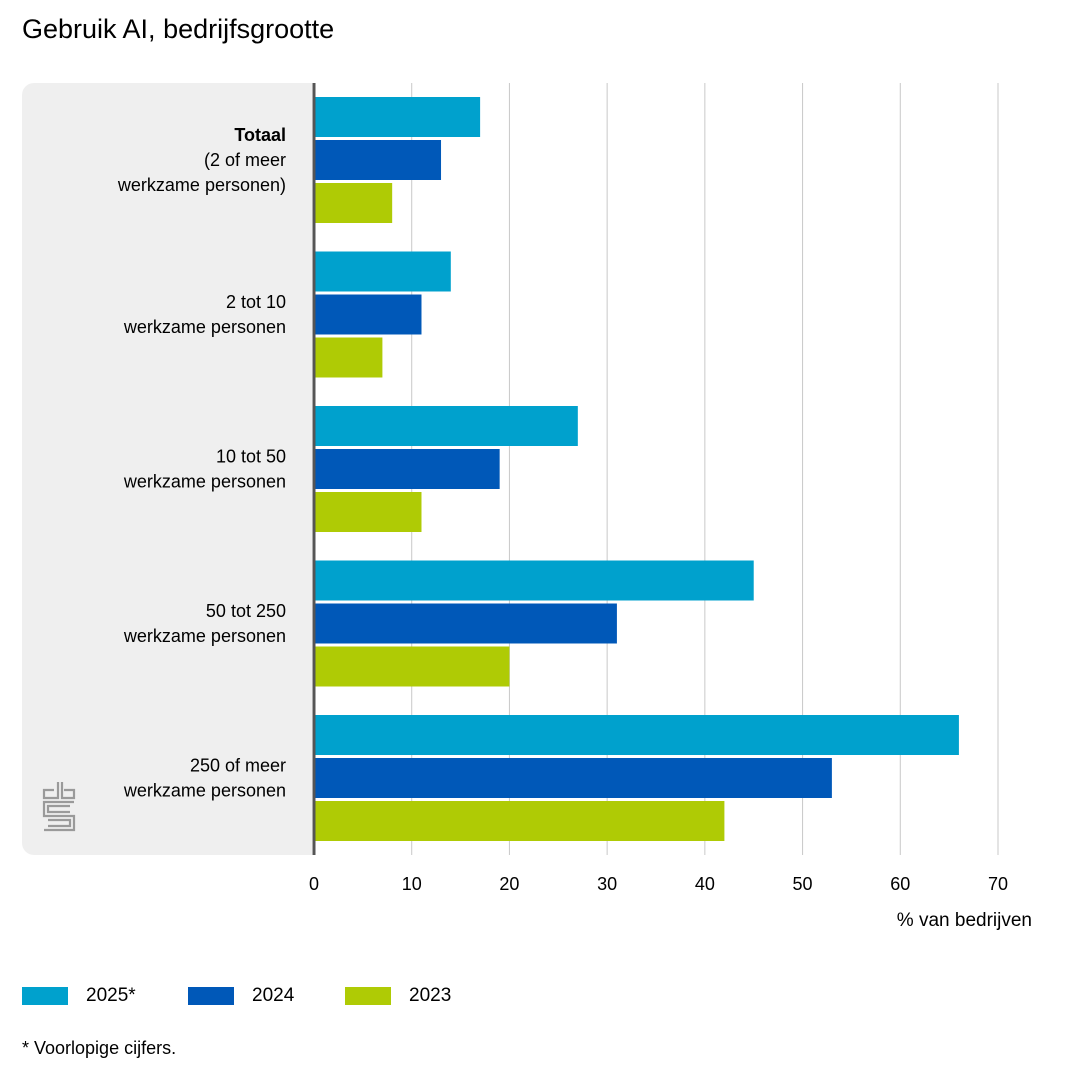  I want to click on bar-2025-cat1, so click(382, 271).